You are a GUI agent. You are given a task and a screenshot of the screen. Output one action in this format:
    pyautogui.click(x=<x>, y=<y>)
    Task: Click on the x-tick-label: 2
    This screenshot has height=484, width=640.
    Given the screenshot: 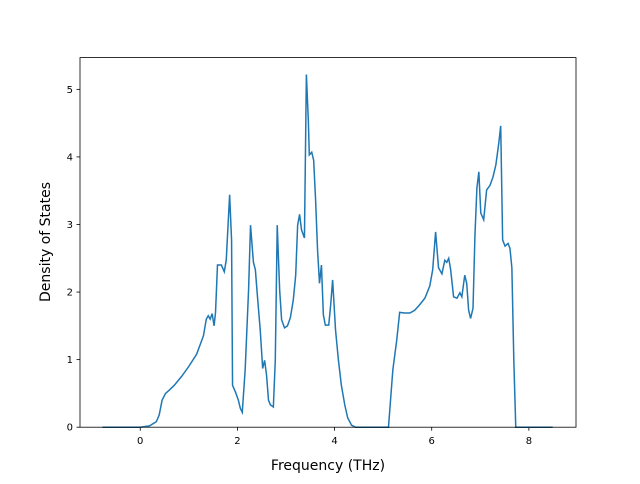 What is the action you would take?
    pyautogui.click(x=237, y=441)
    